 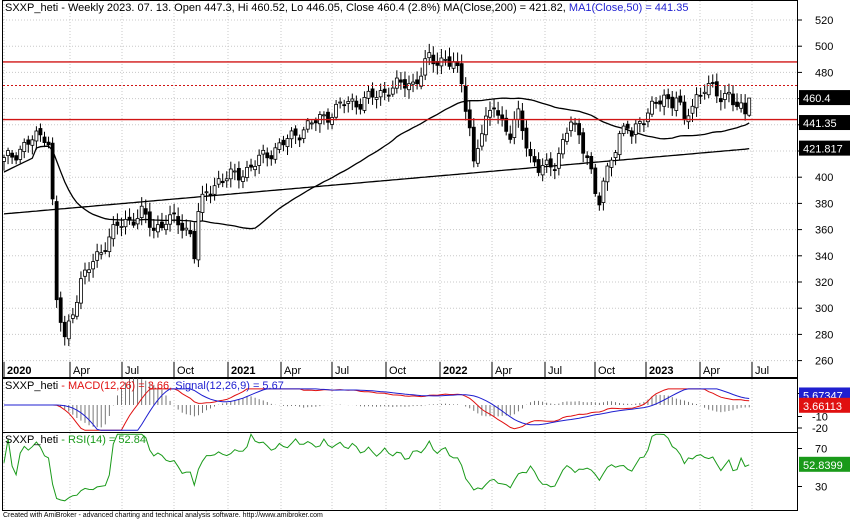 What do you see at coordinates (661, 371) in the screenshot?
I see `date-tick-label: 2023` at bounding box center [661, 371].